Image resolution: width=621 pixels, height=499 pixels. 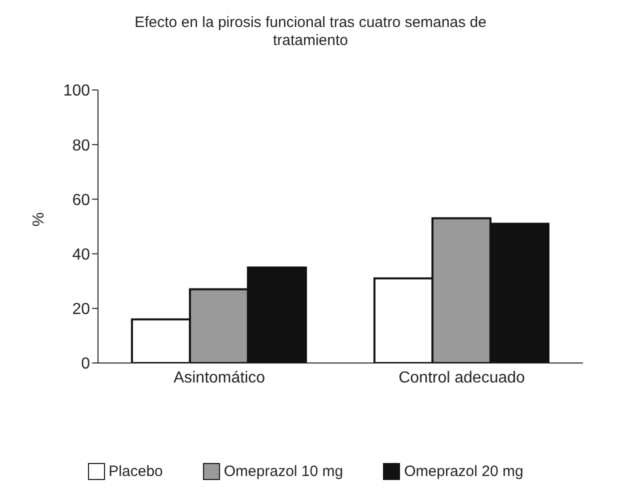 What do you see at coordinates (462, 377) in the screenshot?
I see `x-tick-label: Control adecuado` at bounding box center [462, 377].